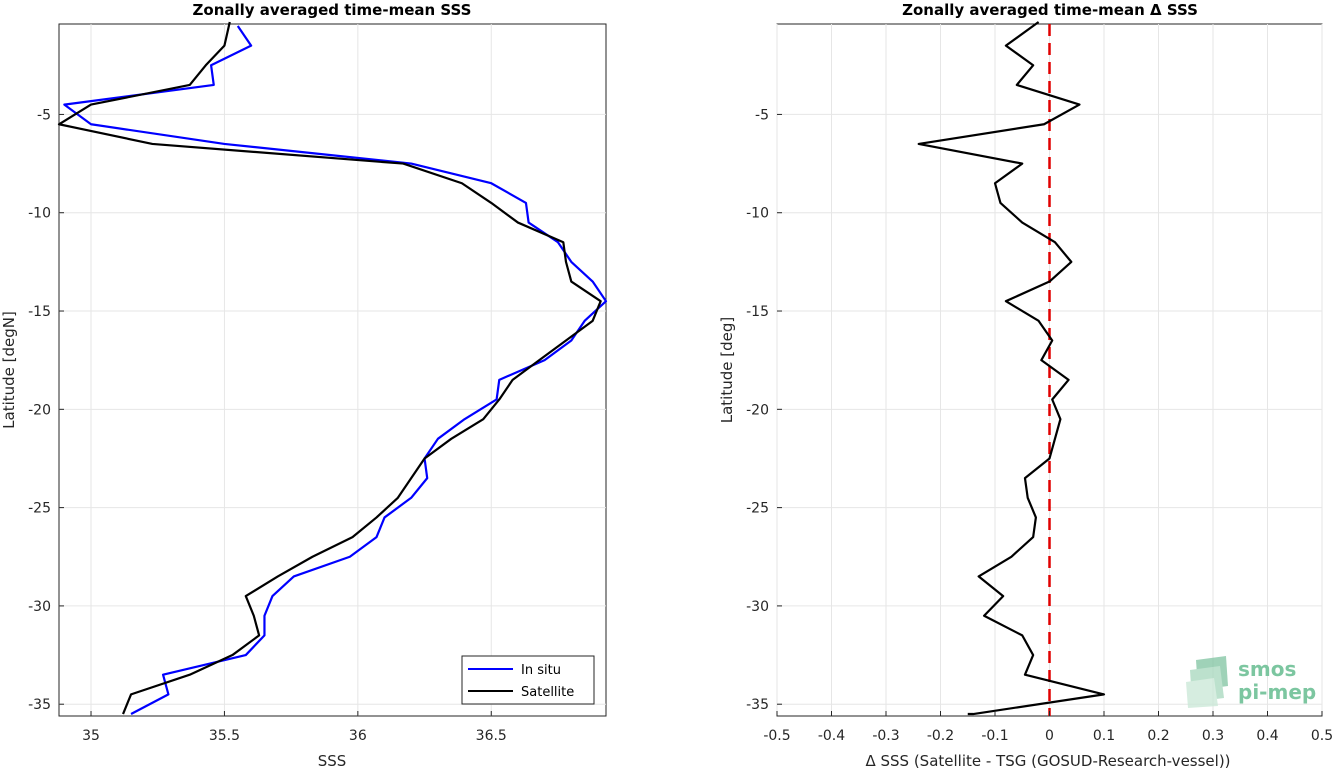  Describe the element at coordinates (757, 509) in the screenshot. I see `right-y-tick-label: -25` at that location.